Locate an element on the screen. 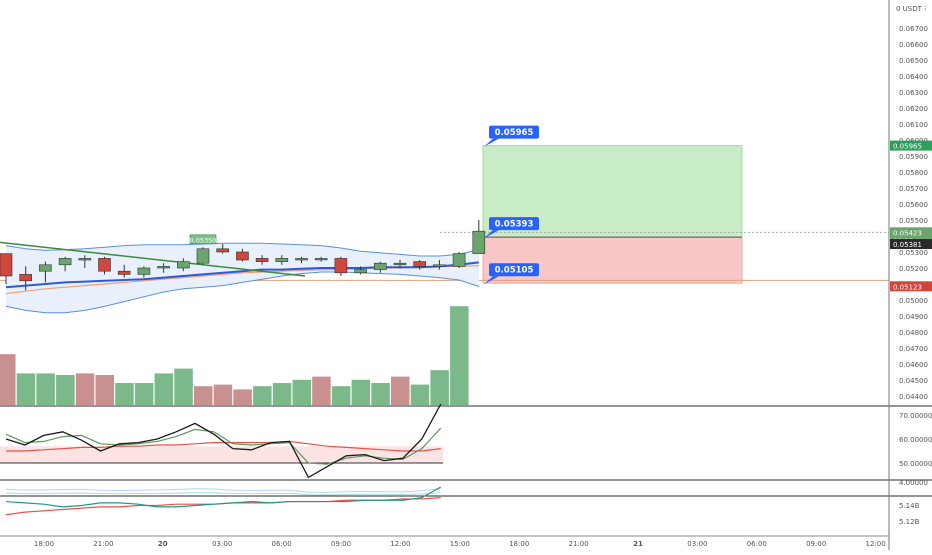 The height and width of the screenshot is (555, 932). time-tick-label: 03:00 is located at coordinates (697, 544).